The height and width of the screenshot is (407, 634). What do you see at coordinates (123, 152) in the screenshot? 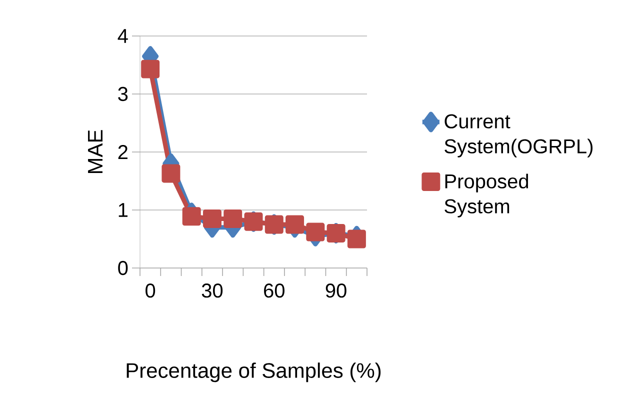
I see `y-tick-label: 2` at bounding box center [123, 152].